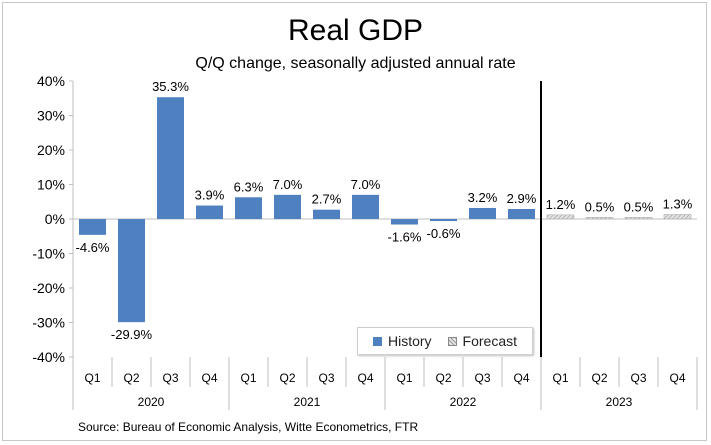 The image size is (711, 445). What do you see at coordinates (51, 150) in the screenshot?
I see `y-tick-label: 20%` at bounding box center [51, 150].